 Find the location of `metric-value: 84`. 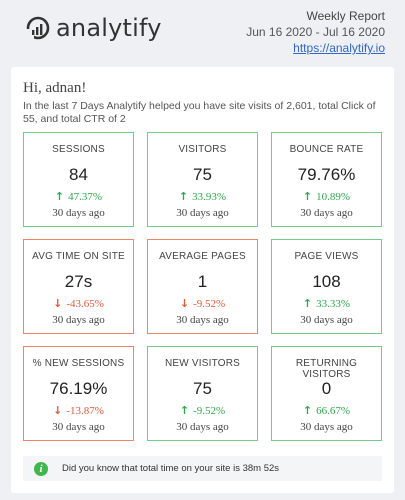

metric-value: 84 is located at coordinates (78, 174).